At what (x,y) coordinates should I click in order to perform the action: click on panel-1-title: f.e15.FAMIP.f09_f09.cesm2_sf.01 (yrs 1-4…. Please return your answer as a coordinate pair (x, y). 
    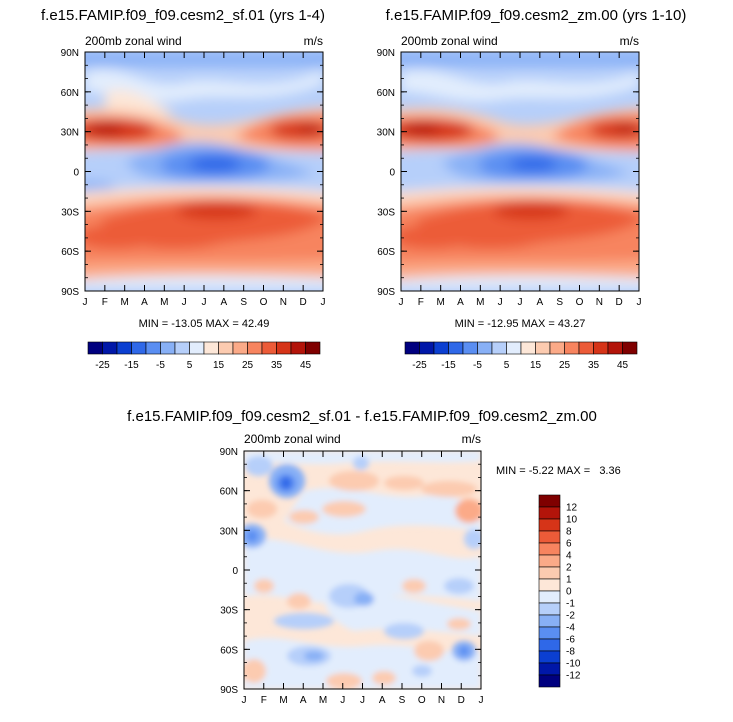
    Looking at the image, I should click on (183, 15).